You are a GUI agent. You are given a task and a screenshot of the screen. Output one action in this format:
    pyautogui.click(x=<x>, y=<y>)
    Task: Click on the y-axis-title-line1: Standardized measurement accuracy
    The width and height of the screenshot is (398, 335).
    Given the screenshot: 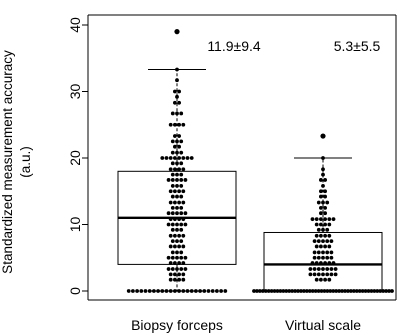 What is the action you would take?
    pyautogui.click(x=7, y=162)
    